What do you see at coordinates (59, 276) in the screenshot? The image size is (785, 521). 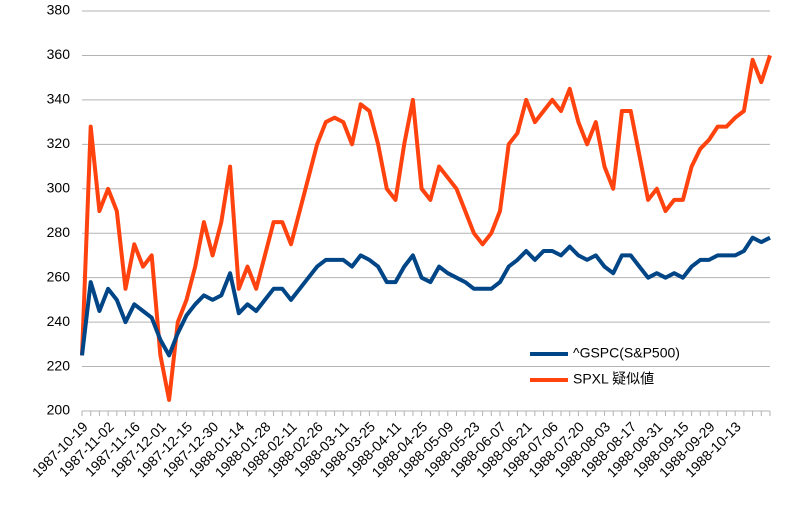 I see `y-tick-label: 260` at bounding box center [59, 276].